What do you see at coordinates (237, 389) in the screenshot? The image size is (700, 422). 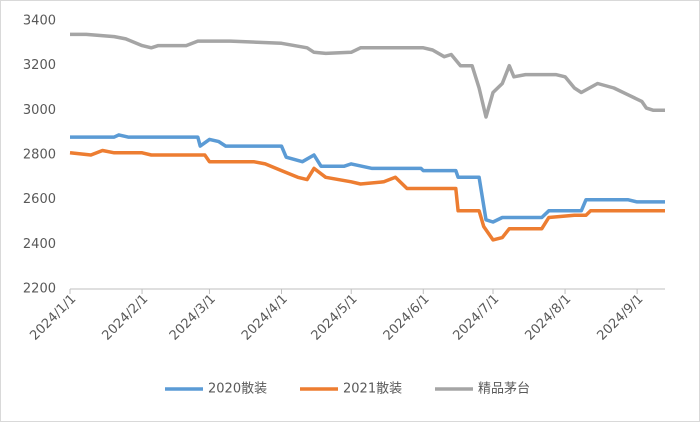 I see `legend-label: 2020散装` at bounding box center [237, 389].